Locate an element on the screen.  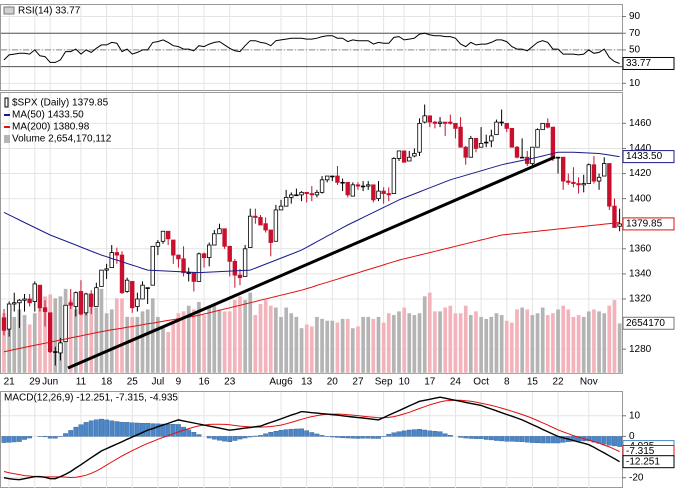
x-tick-label: 29 is located at coordinates (35, 382).